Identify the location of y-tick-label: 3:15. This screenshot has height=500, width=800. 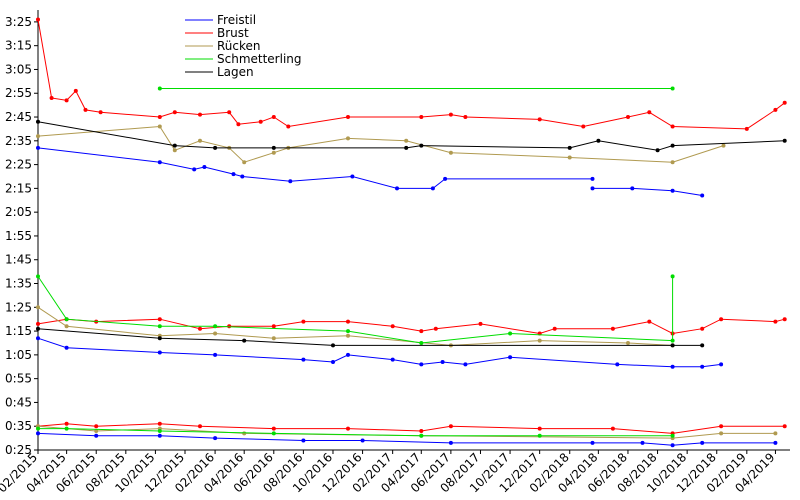
(18, 46).